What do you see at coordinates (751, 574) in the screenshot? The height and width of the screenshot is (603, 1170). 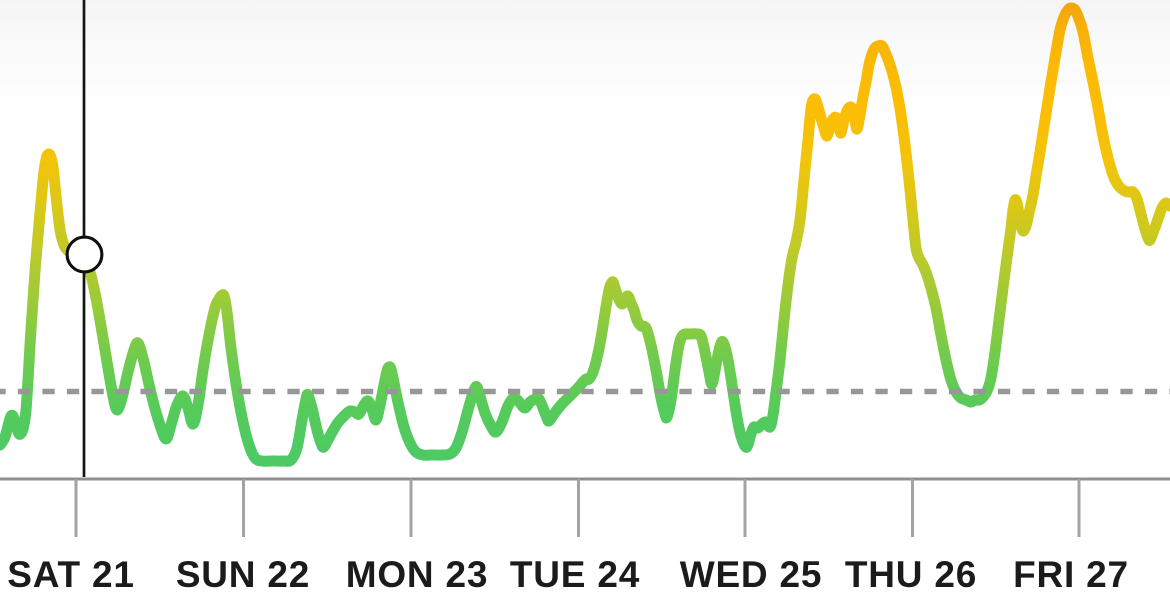 I see `svg-text: WED 25` at bounding box center [751, 574].